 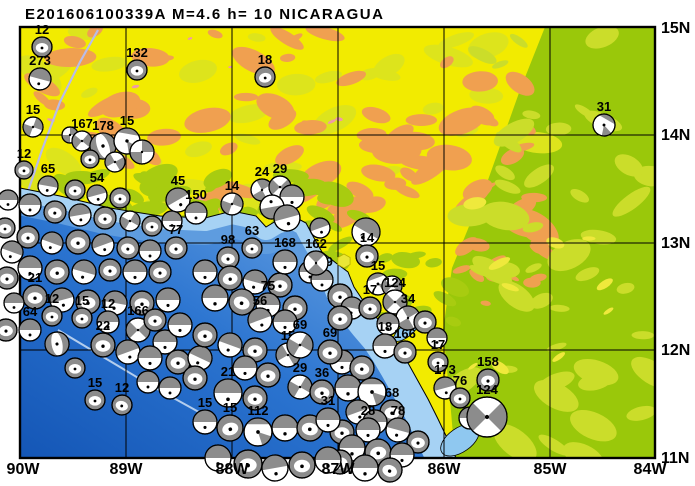 I want to click on beachball-label: 12, so click(x=42, y=29).